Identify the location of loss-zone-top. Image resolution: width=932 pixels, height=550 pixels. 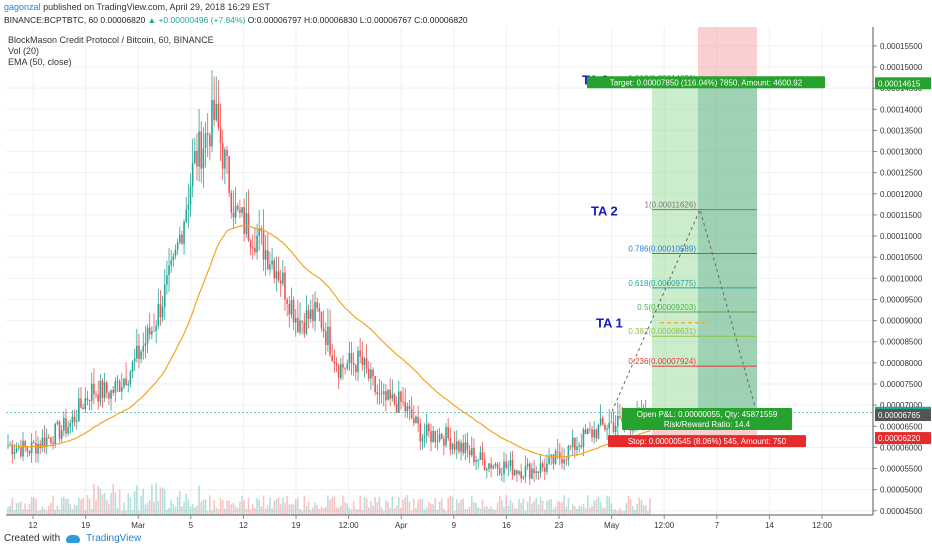
(727, 55).